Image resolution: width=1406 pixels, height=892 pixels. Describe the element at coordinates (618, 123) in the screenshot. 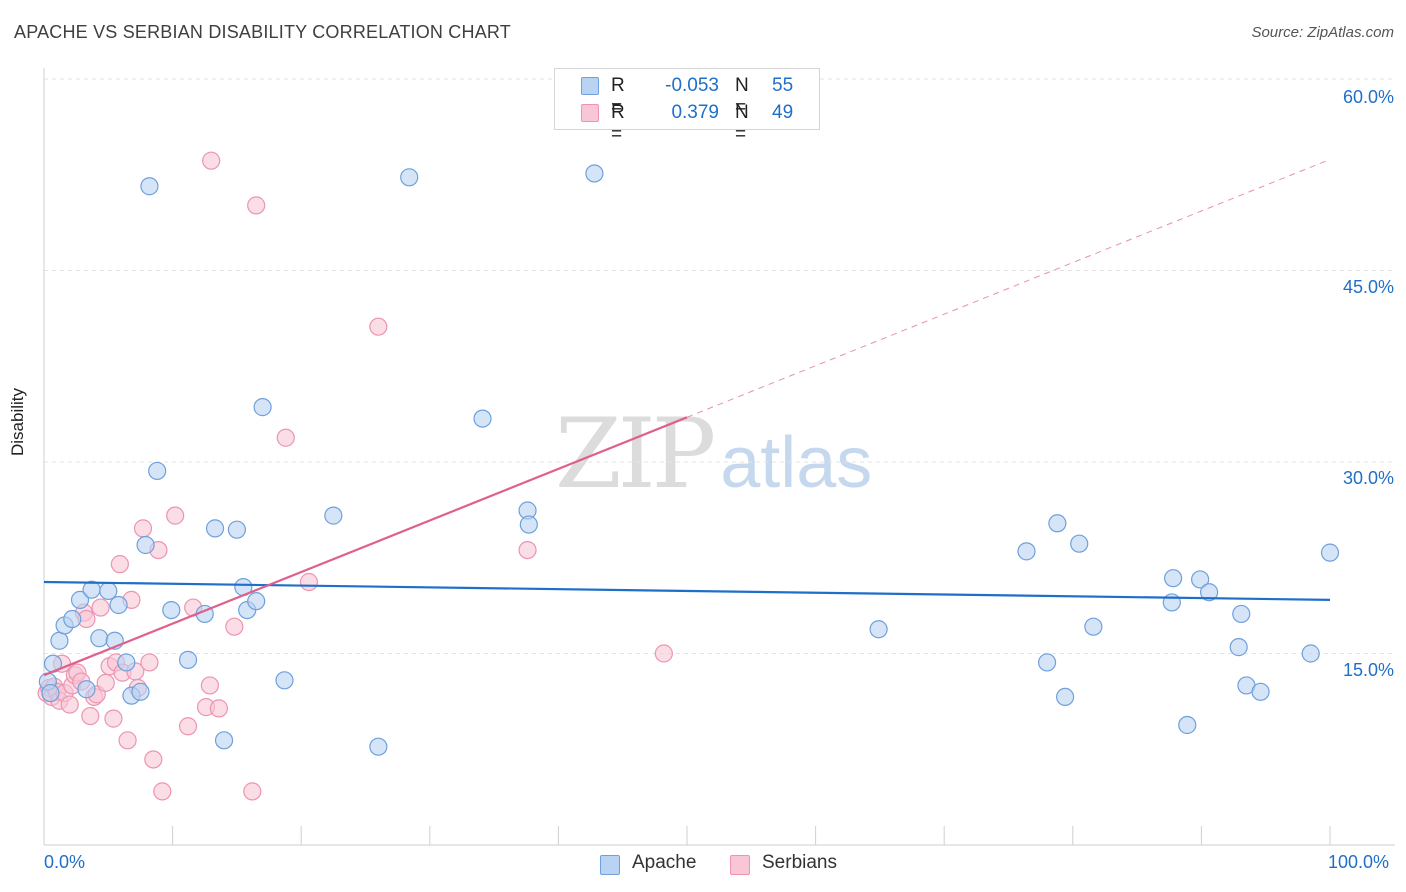

I see `serbians-r-label: R =` at that location.